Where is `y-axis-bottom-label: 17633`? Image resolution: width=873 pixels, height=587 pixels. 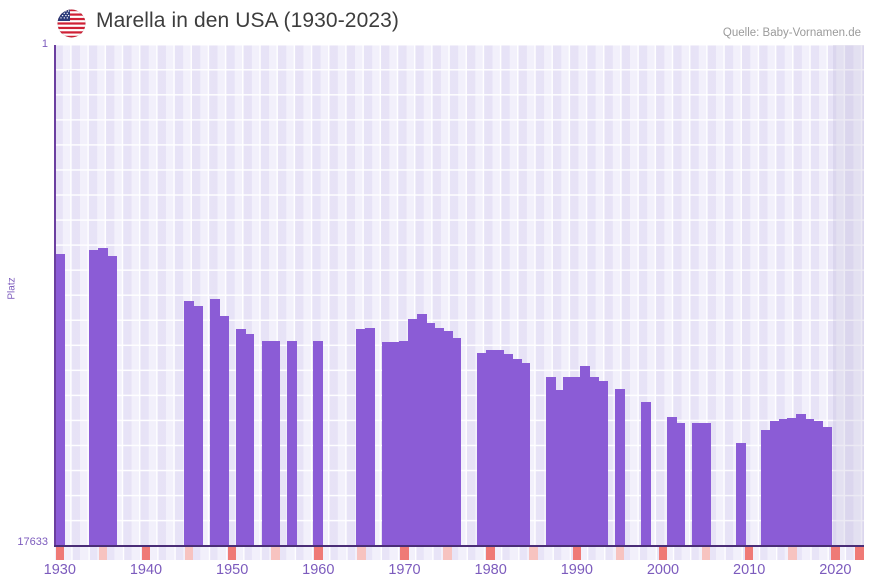 y-axis-bottom-label: 17633 is located at coordinates (32, 542).